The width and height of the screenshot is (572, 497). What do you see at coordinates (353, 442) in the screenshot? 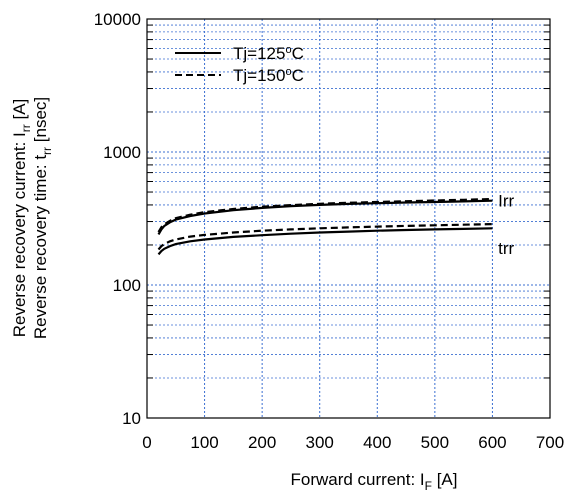
I see `x-tick-labels: 0 100 200 300 400 500 600 700` at bounding box center [353, 442].